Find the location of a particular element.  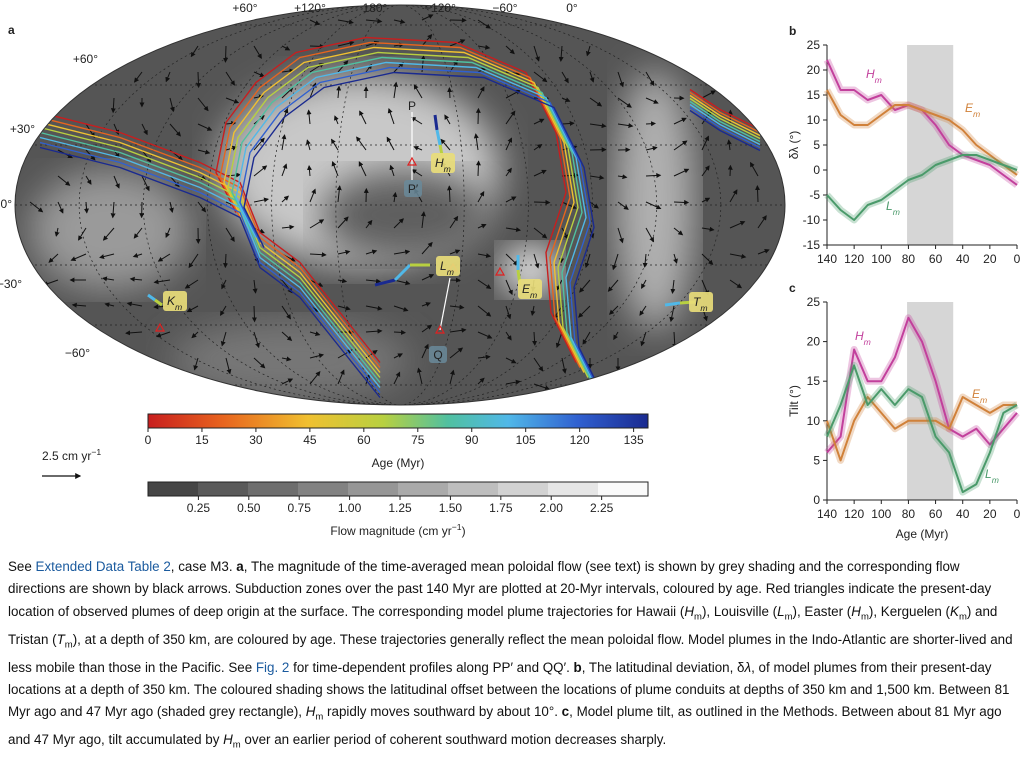

latitude-label: 0° is located at coordinates (7, 204).